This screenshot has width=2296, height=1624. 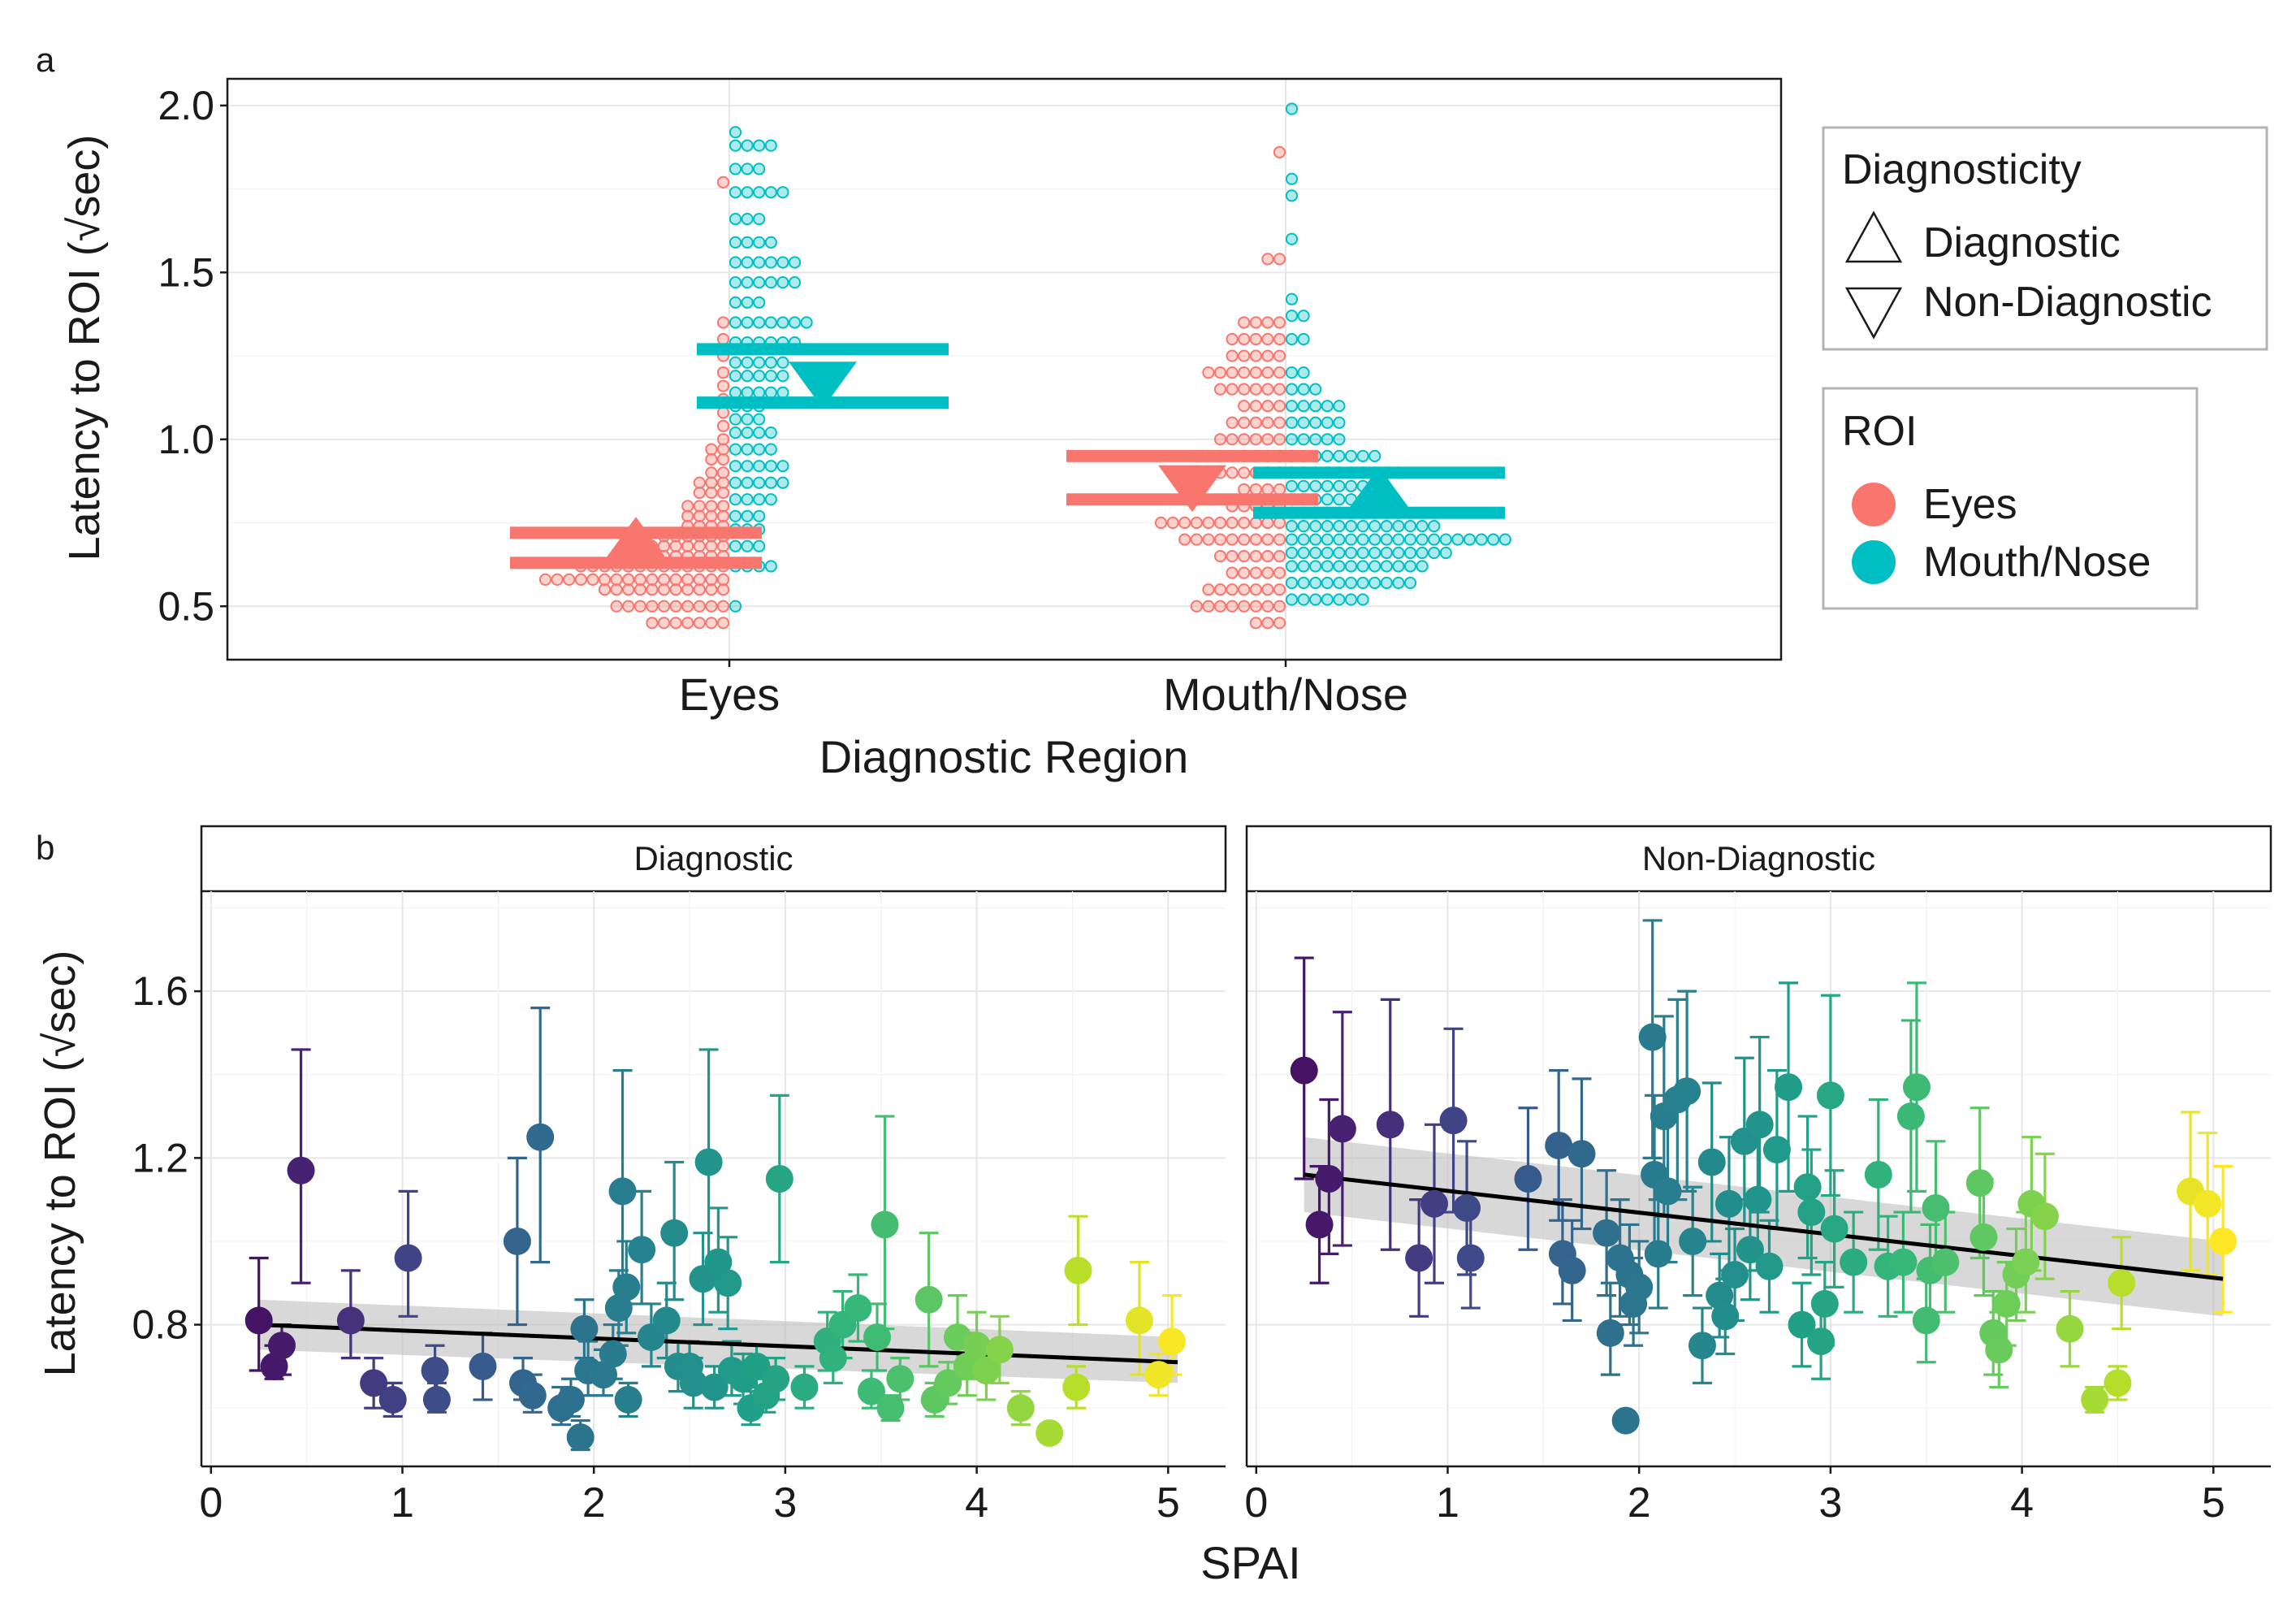 I want to click on panel-a-interval-bar, so click(x=1192, y=455).